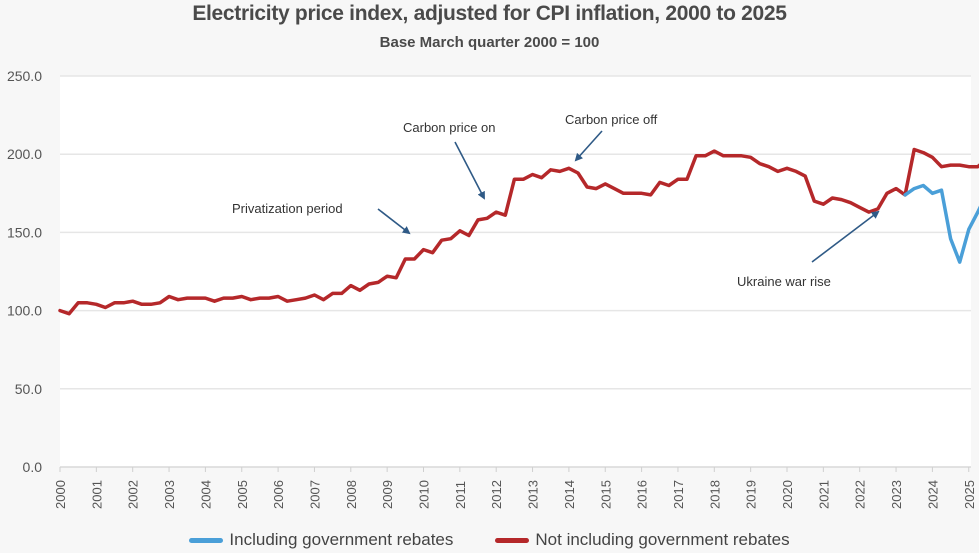 This screenshot has height=553, width=979. What do you see at coordinates (169, 494) in the screenshot?
I see `x-tick-label: 2003` at bounding box center [169, 494].